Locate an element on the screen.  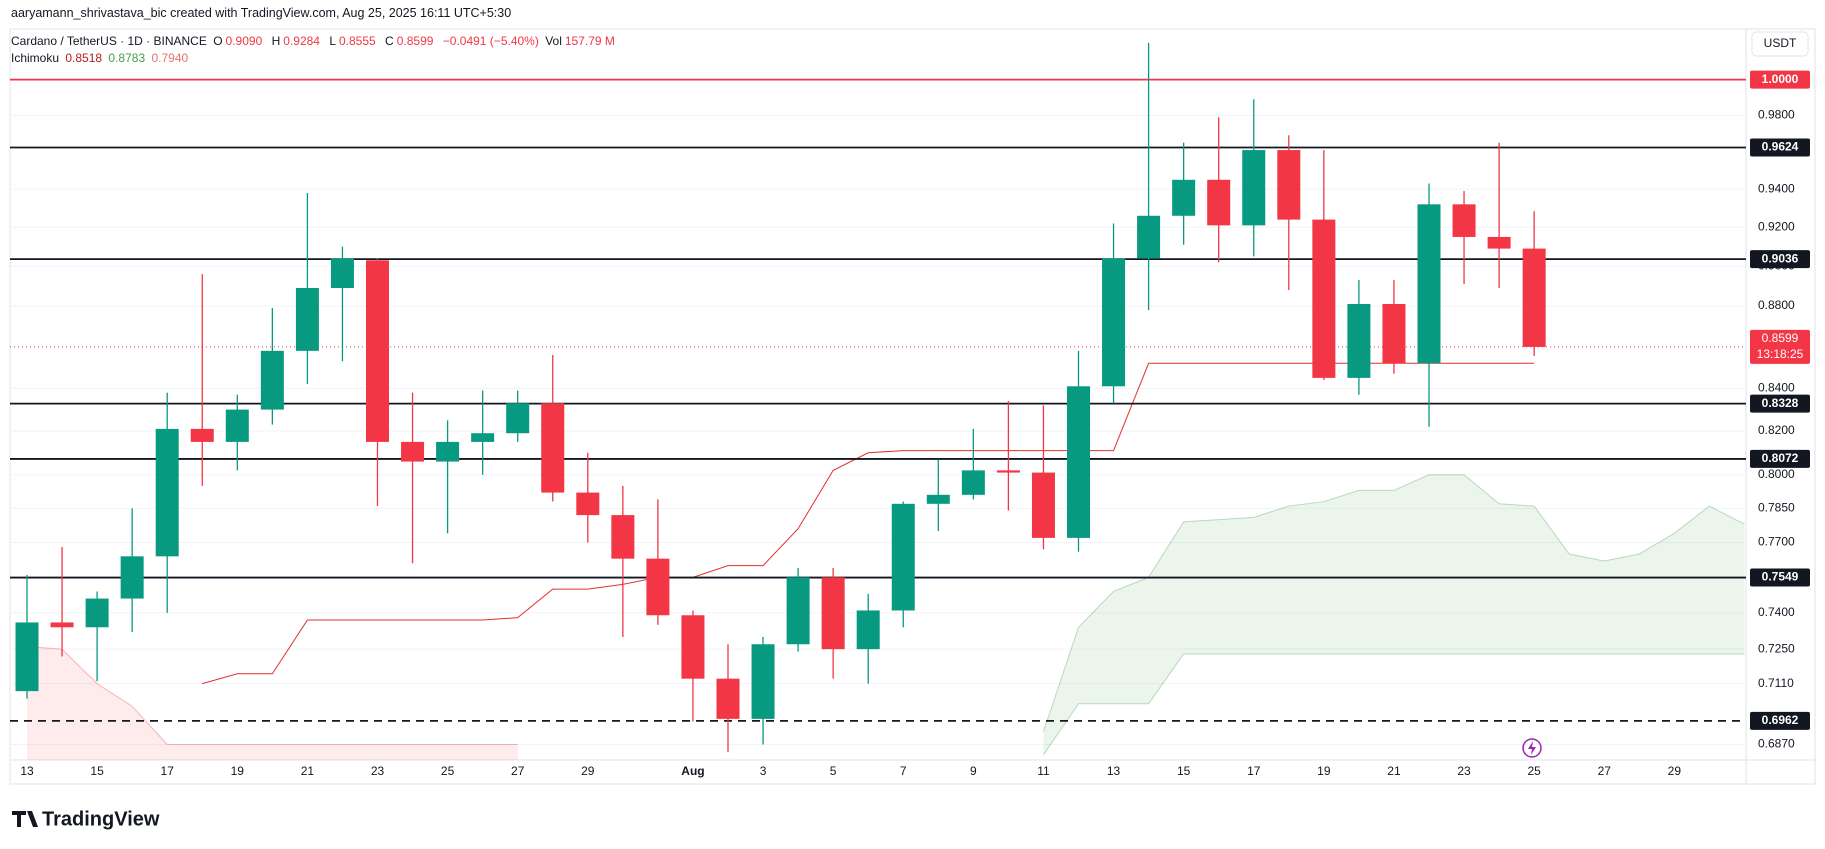
vol-key: Vol is located at coordinates (553, 41).